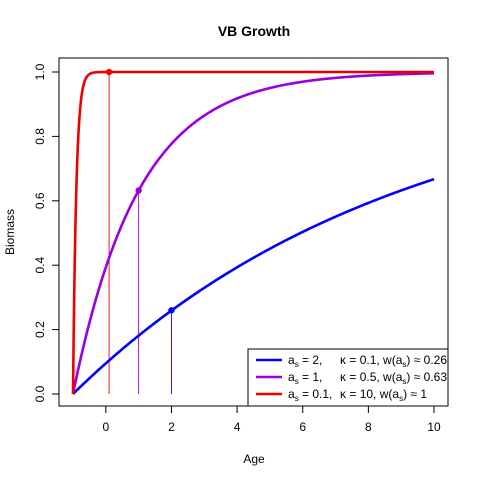 Image resolution: width=480 pixels, height=480 pixels. I want to click on y-tick-label: 1.0, so click(40, 71).